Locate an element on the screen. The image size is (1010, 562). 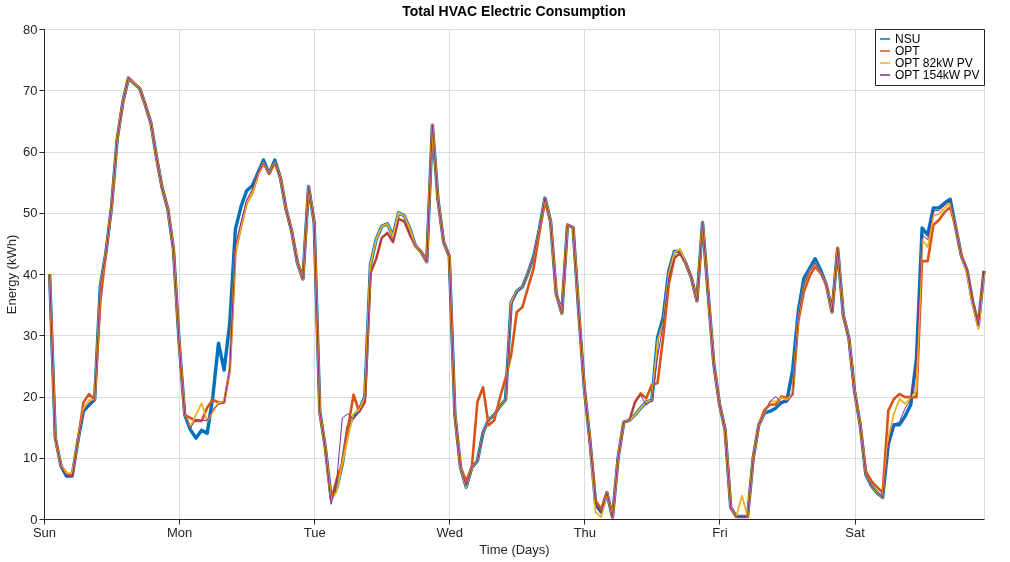
x-axis-title: Time (Days) is located at coordinates (514, 549).